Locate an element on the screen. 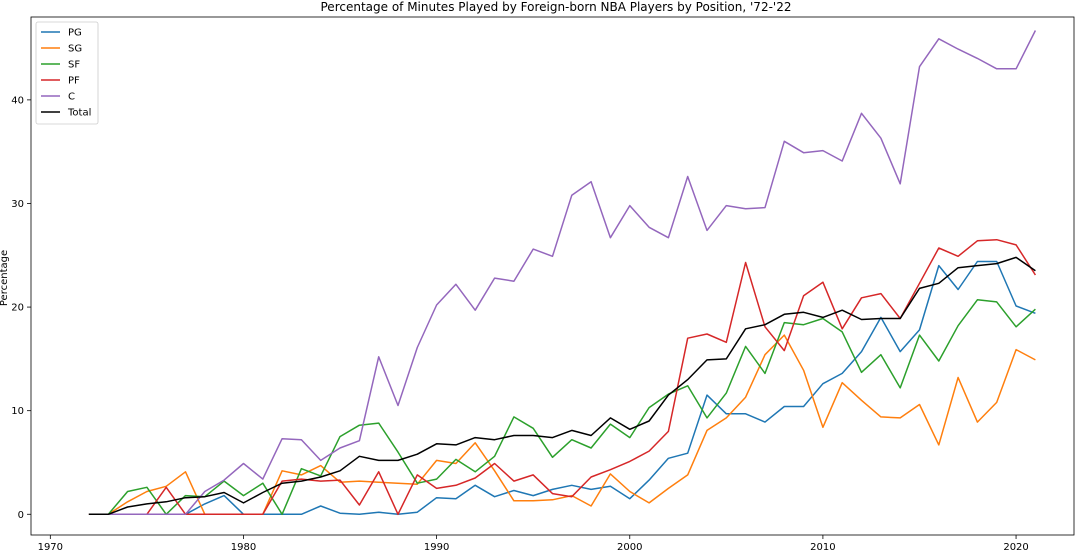 This screenshot has width=1082, height=557. legend-label: SG is located at coordinates (75, 49).